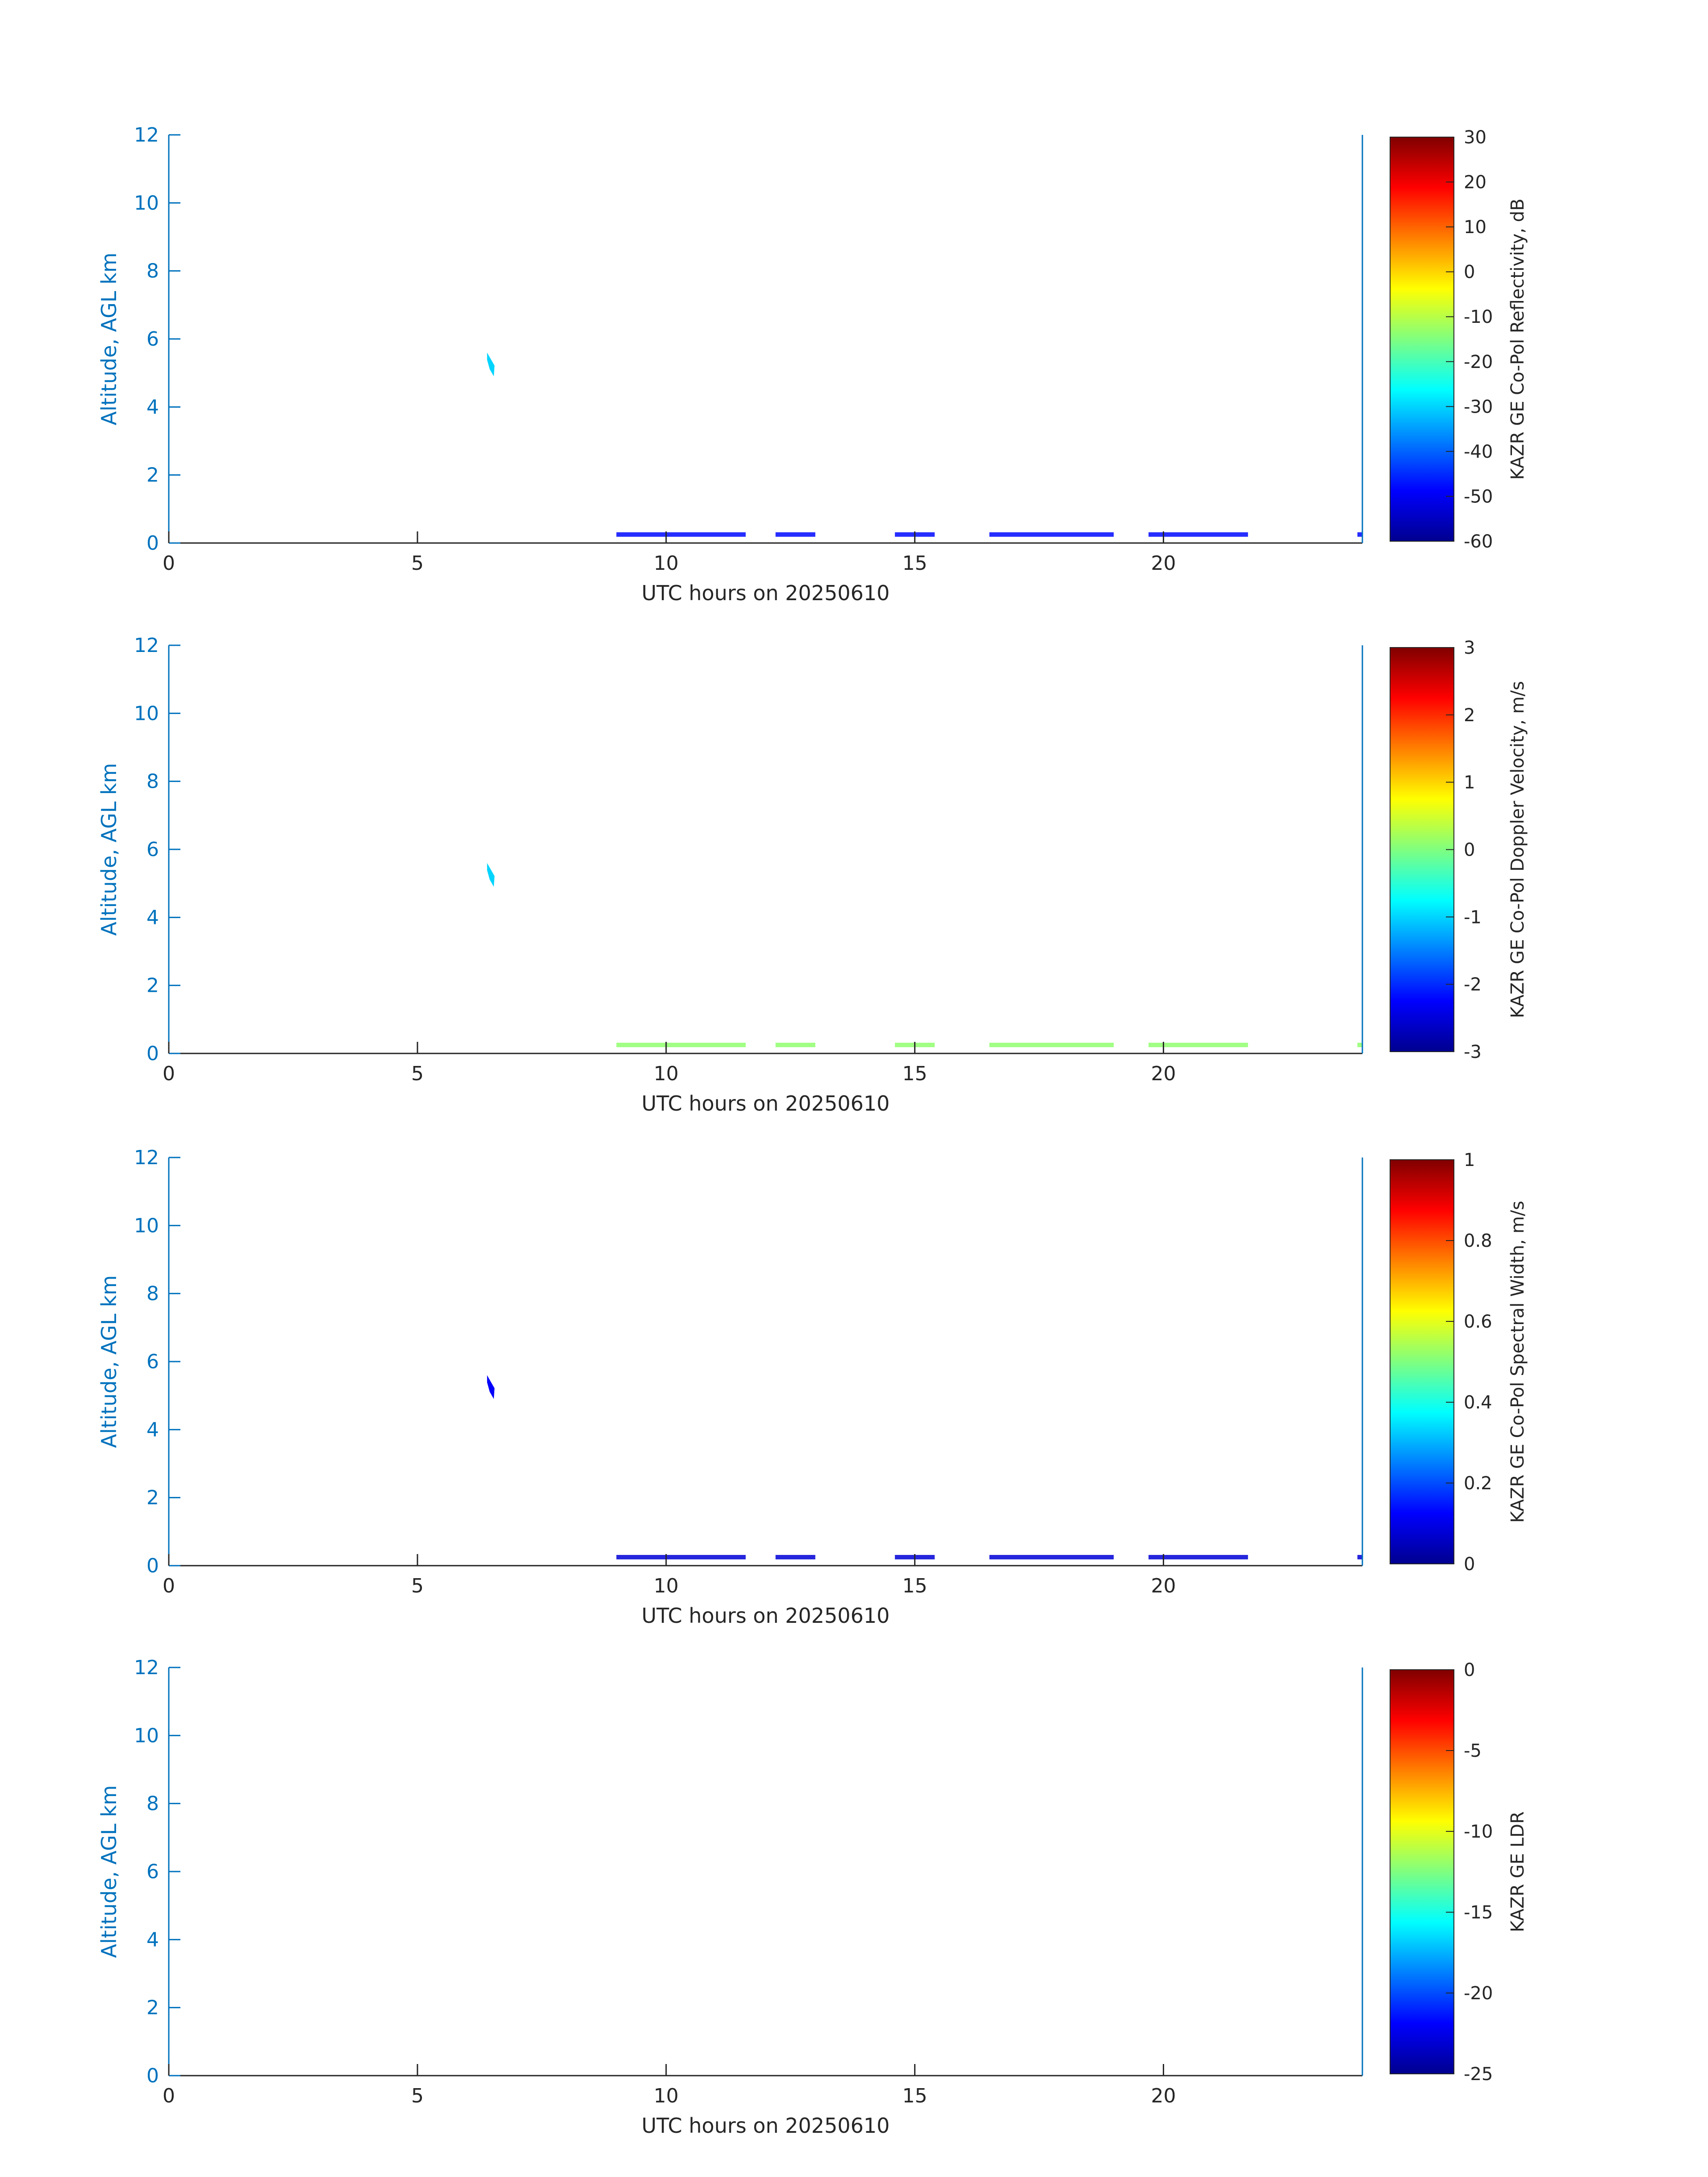 The image size is (1708, 2177). What do you see at coordinates (1478, 452) in the screenshot?
I see `colorbar-tick-label: -40` at bounding box center [1478, 452].